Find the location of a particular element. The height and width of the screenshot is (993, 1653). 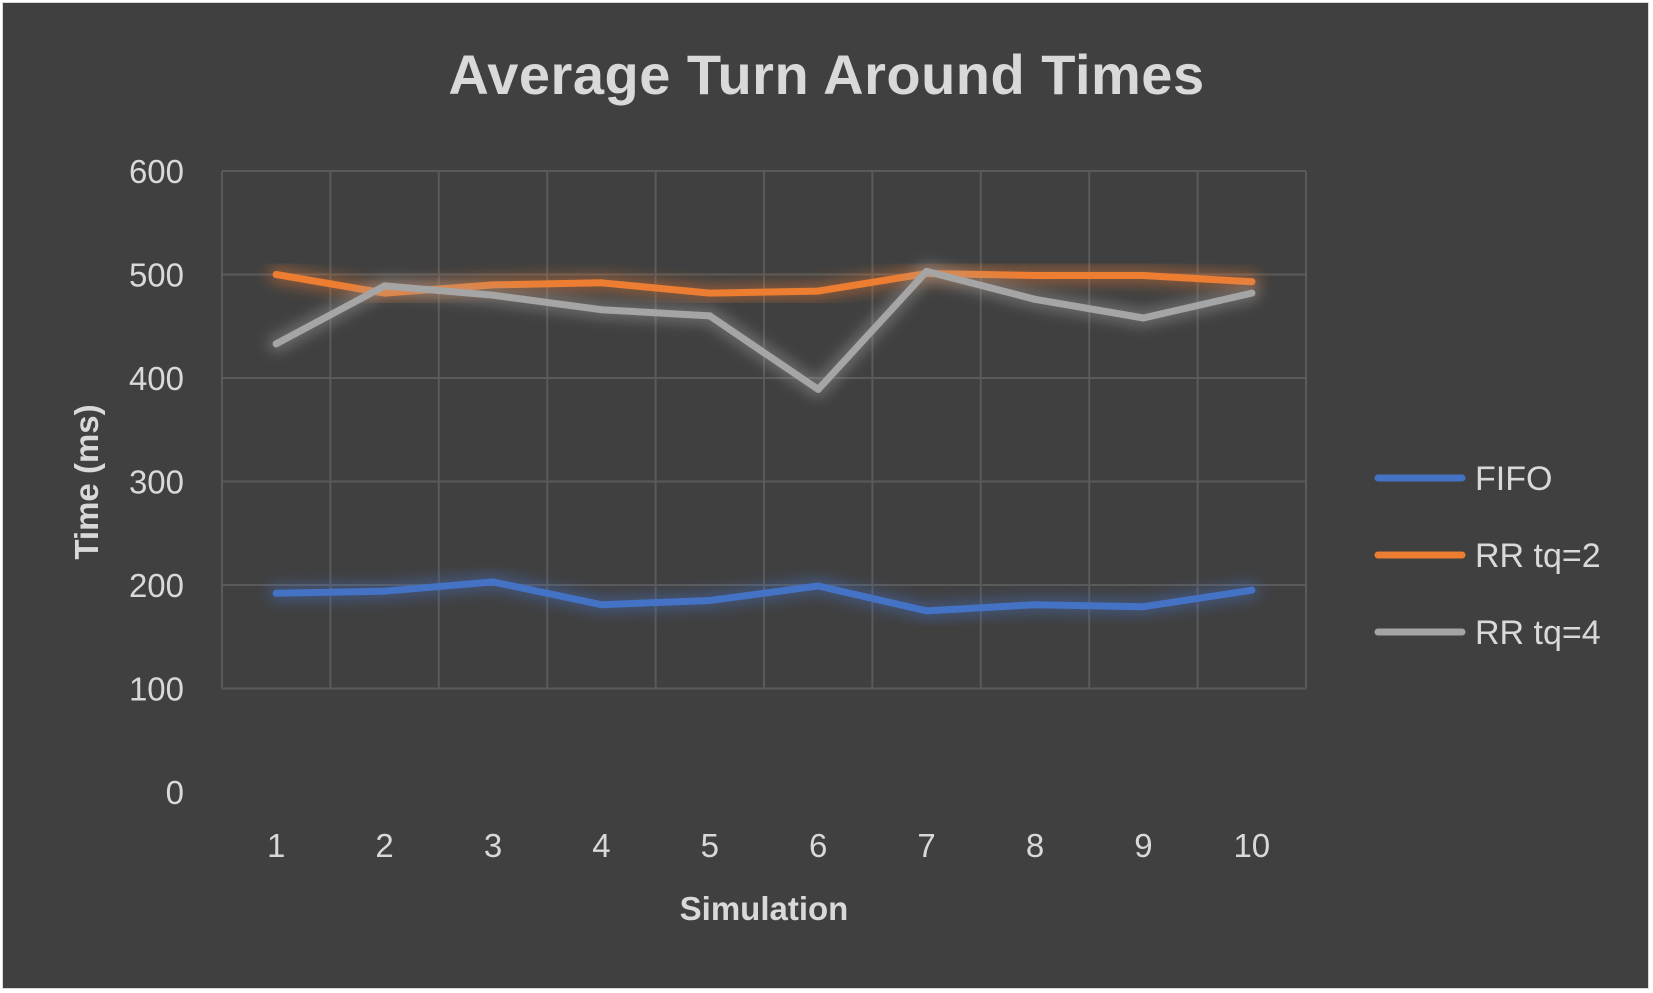

y-tick-label: 0 is located at coordinates (175, 792).